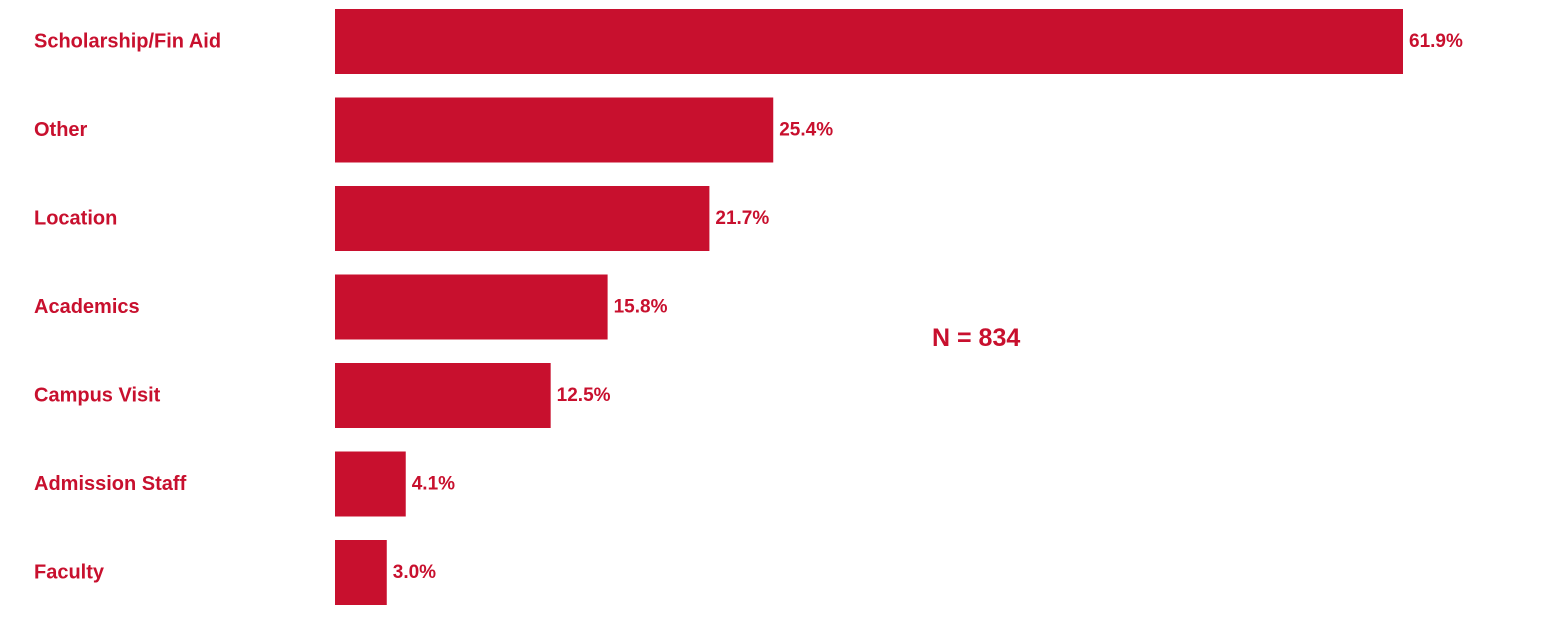 The width and height of the screenshot is (1547, 643). What do you see at coordinates (127, 42) in the screenshot?
I see `category-label: Scholarship/Fin Aid` at bounding box center [127, 42].